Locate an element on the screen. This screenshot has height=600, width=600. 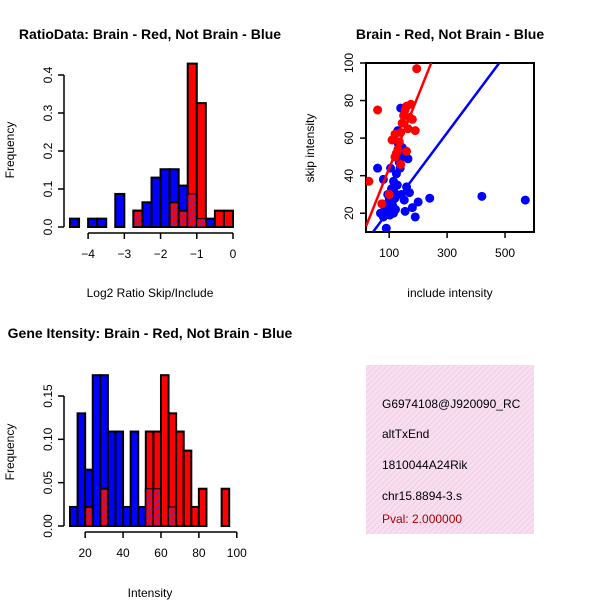
x-tick-label: 300 is located at coordinates (447, 253).